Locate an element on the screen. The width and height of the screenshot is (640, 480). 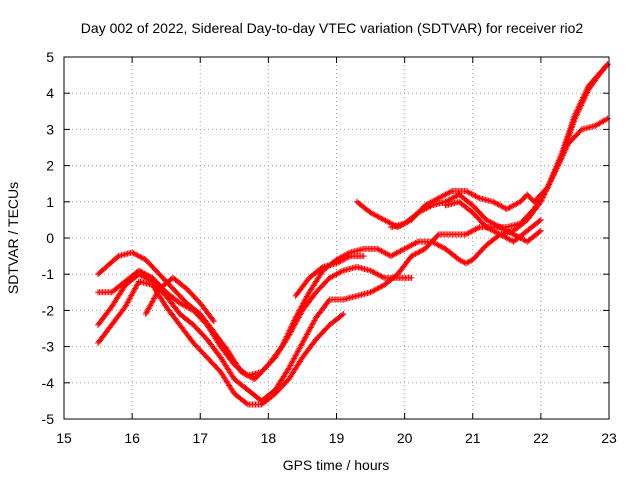
x-tick-label: 21 is located at coordinates (473, 438).